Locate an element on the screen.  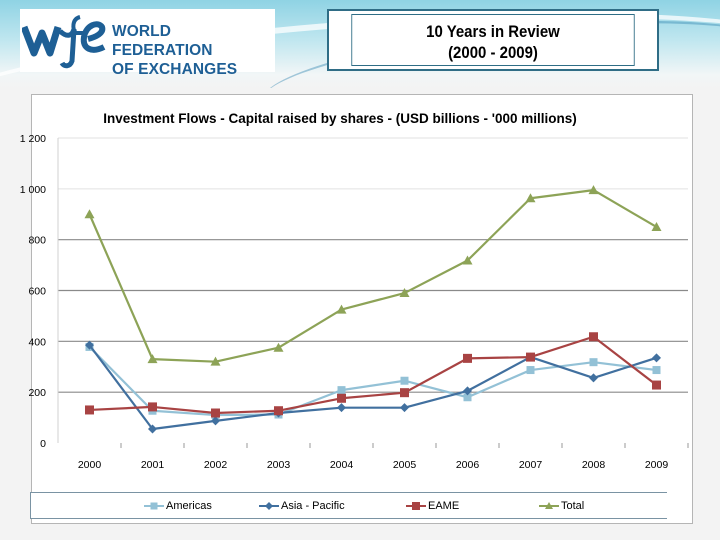
x-tick-label: 2008 is located at coordinates (594, 465).